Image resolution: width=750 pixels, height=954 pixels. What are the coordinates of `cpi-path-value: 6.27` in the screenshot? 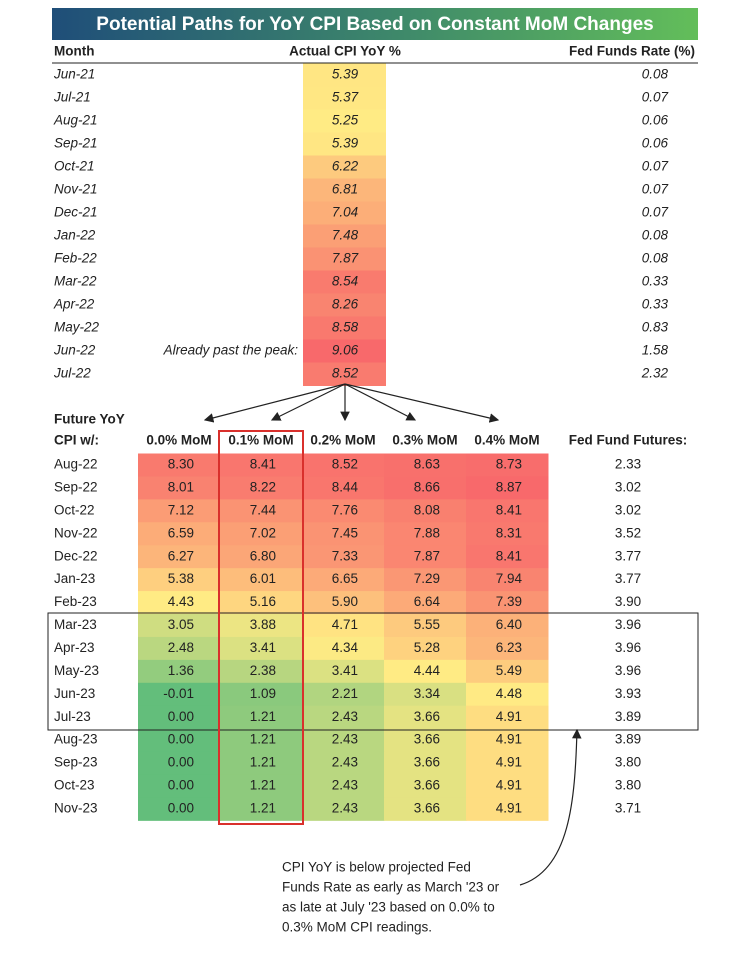 It's located at (181, 555).